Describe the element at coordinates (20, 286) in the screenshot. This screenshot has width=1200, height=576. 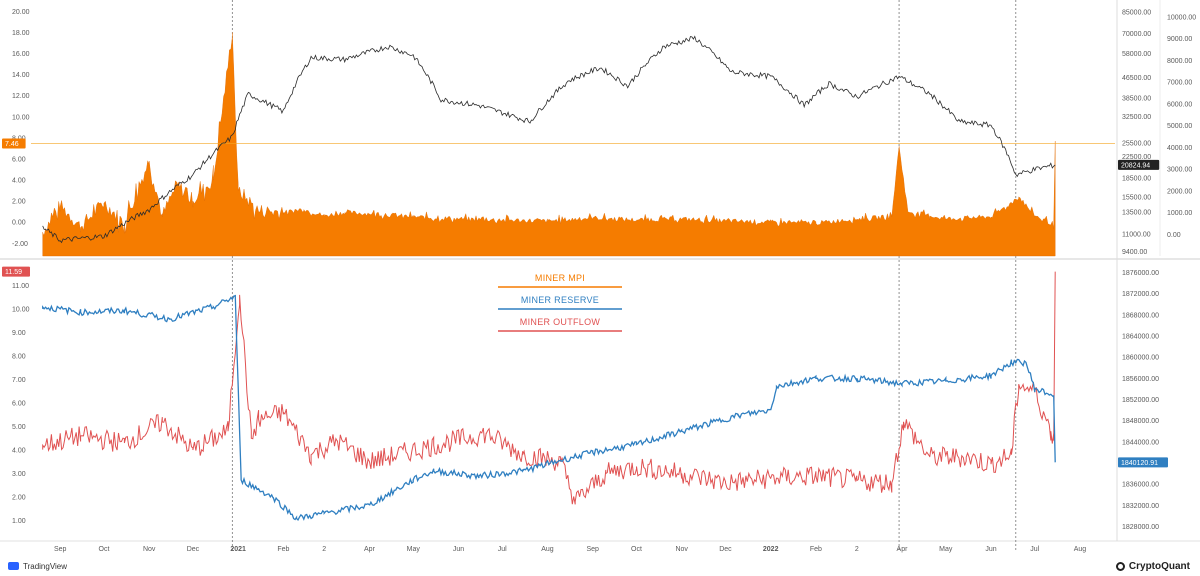
I see `bottom-left-tick-10: 11.00` at that location.